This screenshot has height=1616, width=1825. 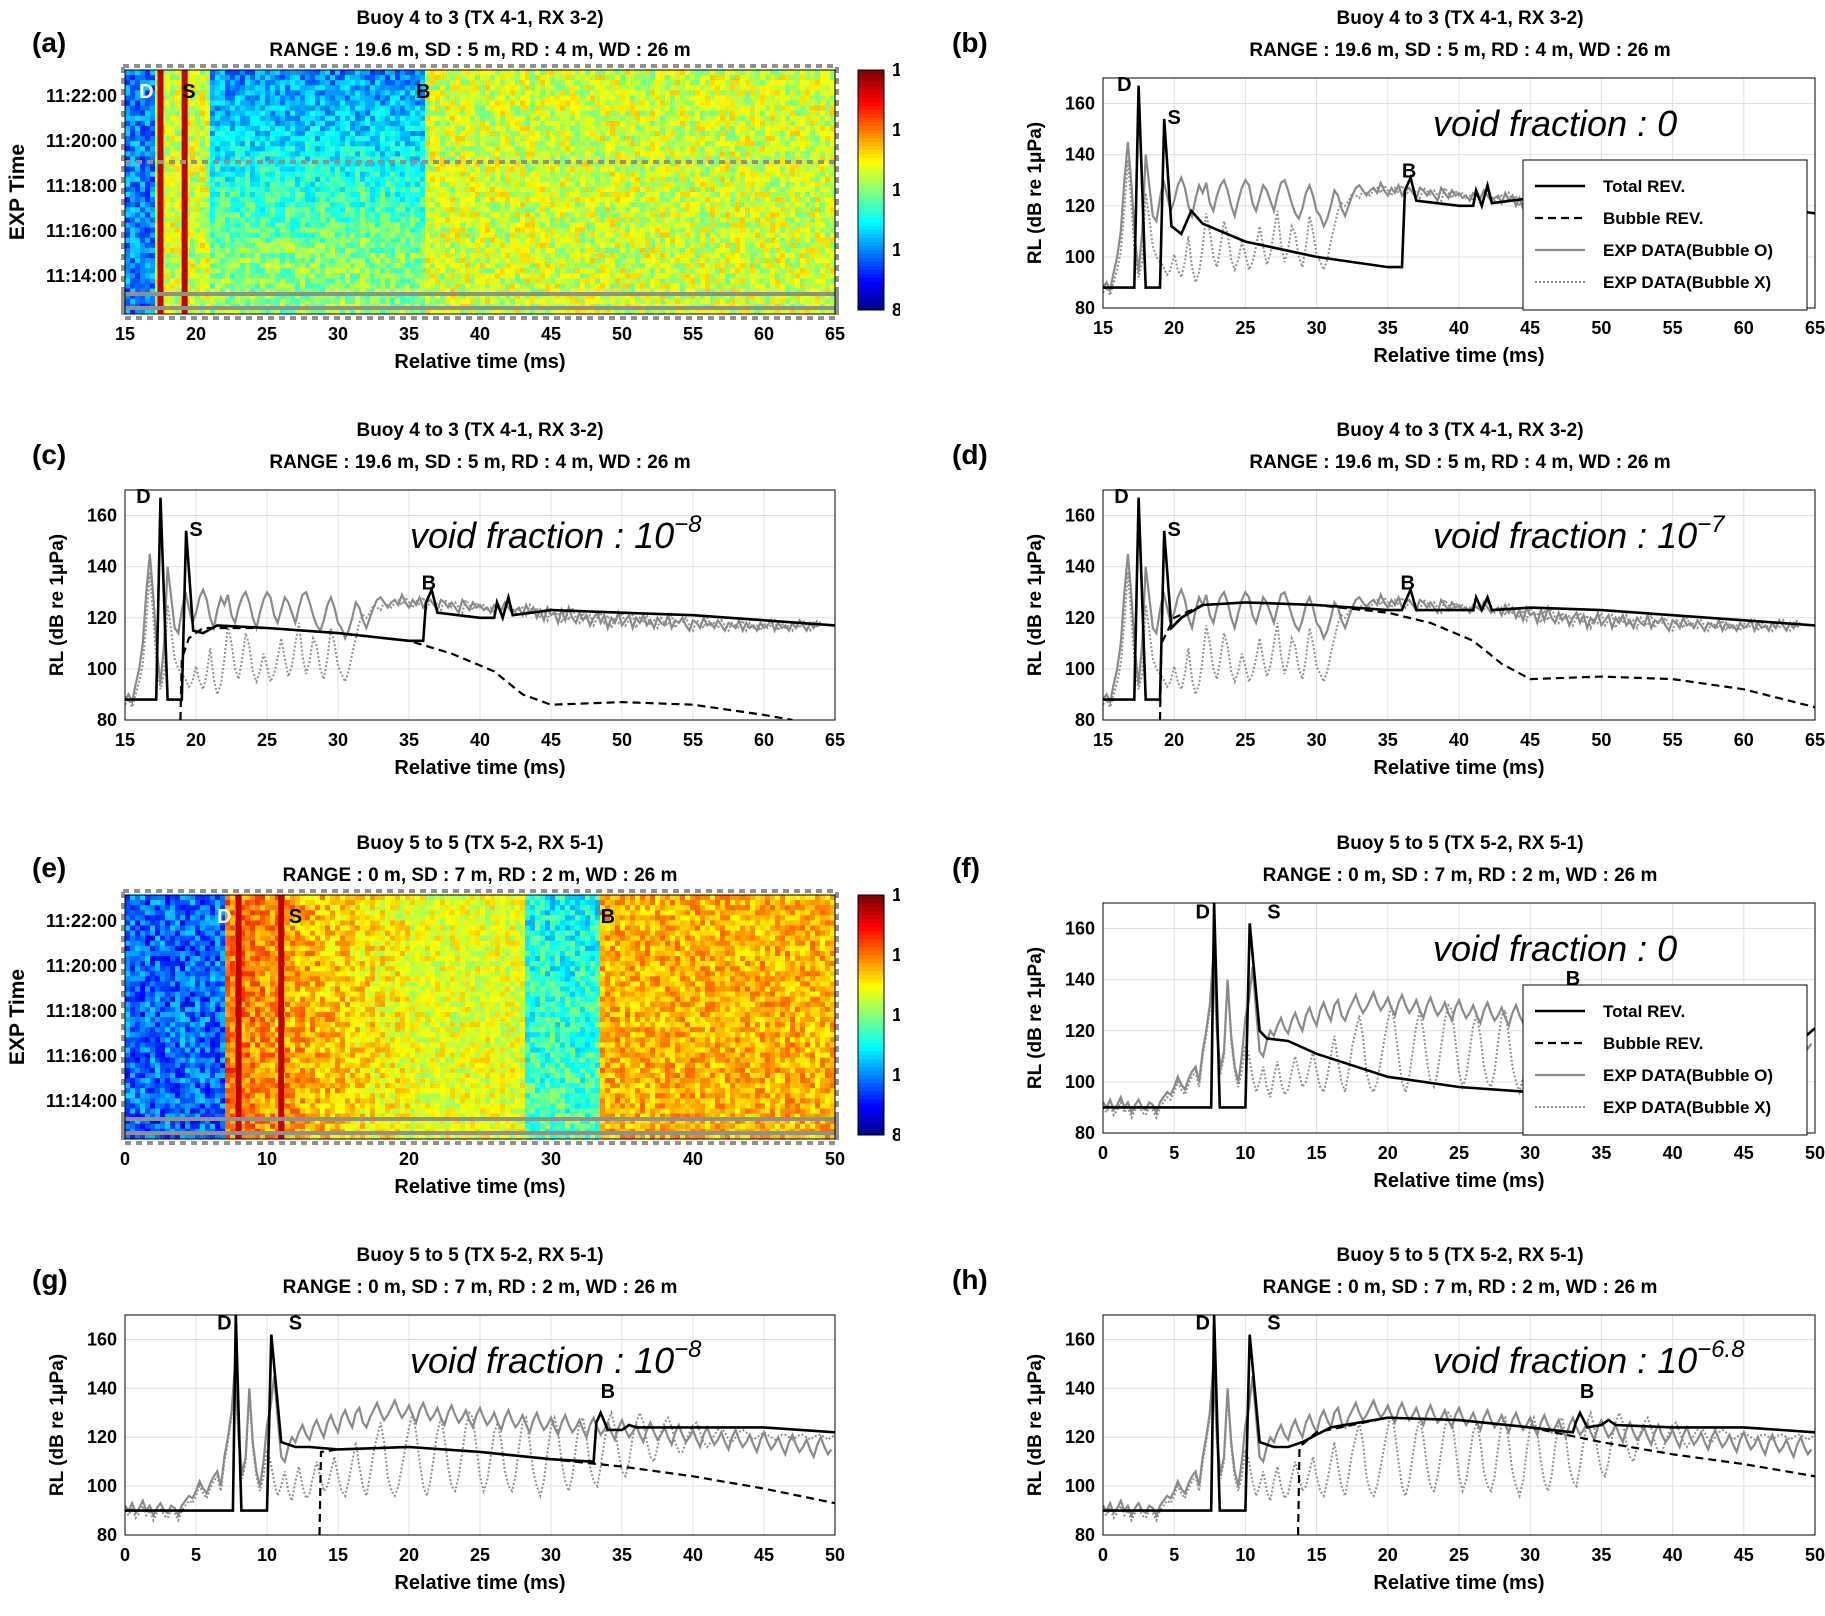 What do you see at coordinates (17, 1017) in the screenshot?
I see `y-axis-label: EXP Time` at bounding box center [17, 1017].